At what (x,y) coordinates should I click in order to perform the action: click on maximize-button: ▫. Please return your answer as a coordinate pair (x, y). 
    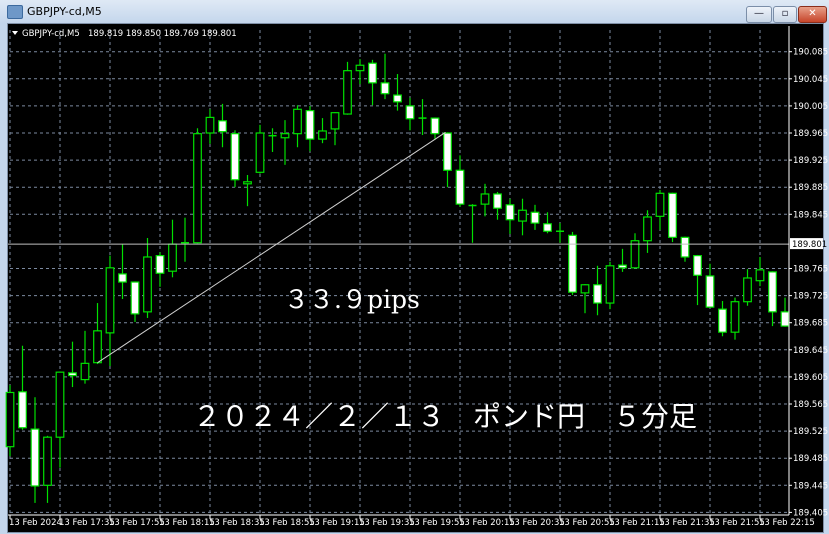
    Looking at the image, I should click on (785, 14).